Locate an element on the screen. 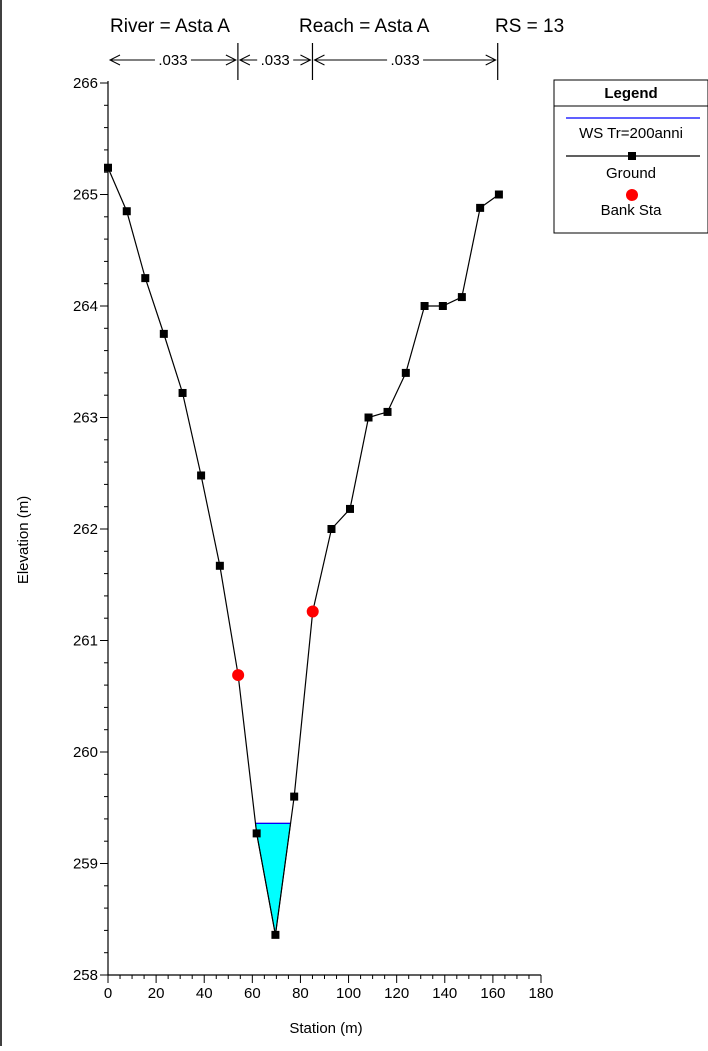  x-tick-label: 20 is located at coordinates (156, 993).